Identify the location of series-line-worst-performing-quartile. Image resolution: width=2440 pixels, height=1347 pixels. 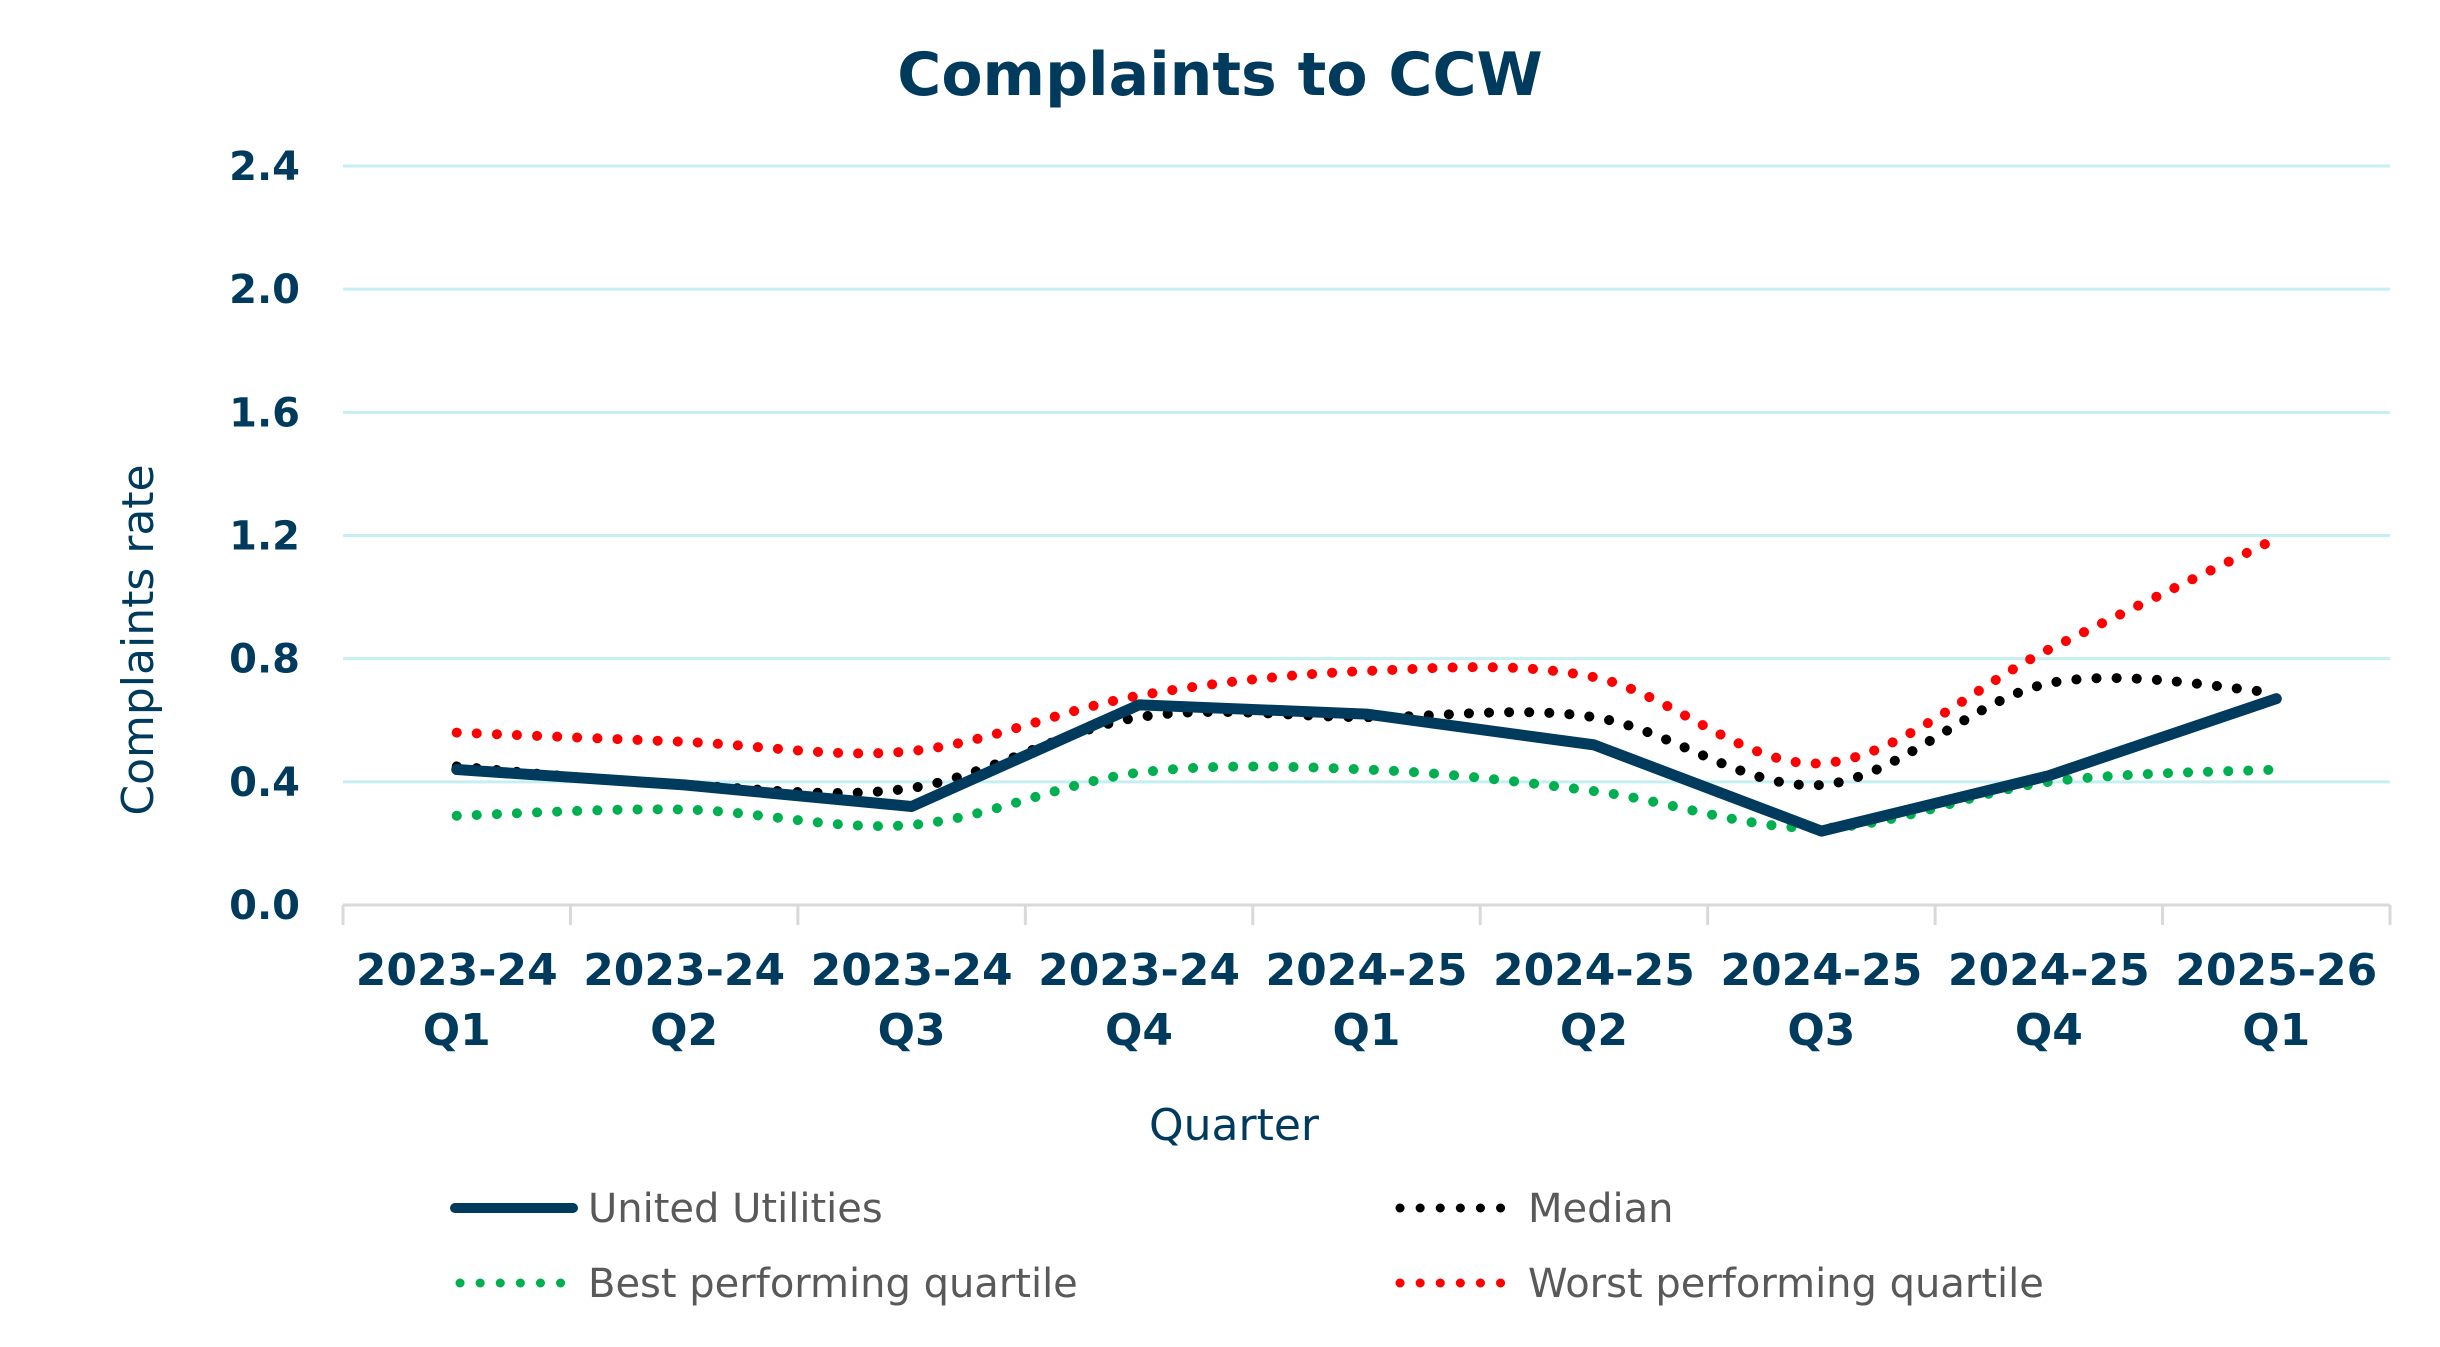
(1366, 651).